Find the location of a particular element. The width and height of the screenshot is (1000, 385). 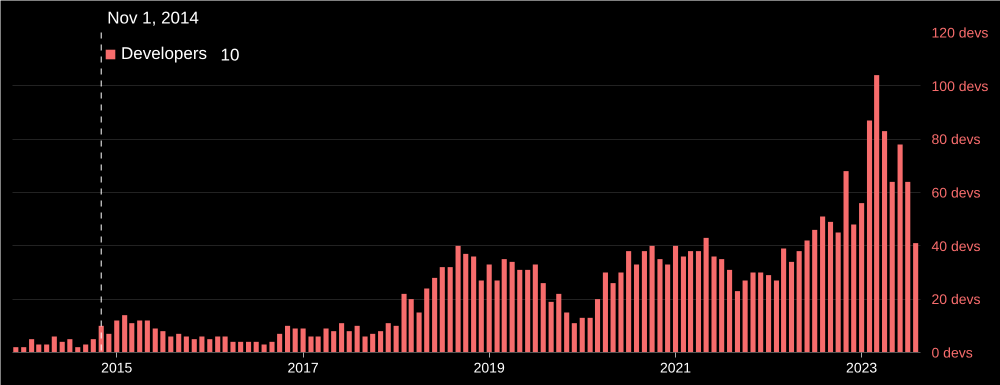

x-tick-label: 2021 is located at coordinates (676, 368).